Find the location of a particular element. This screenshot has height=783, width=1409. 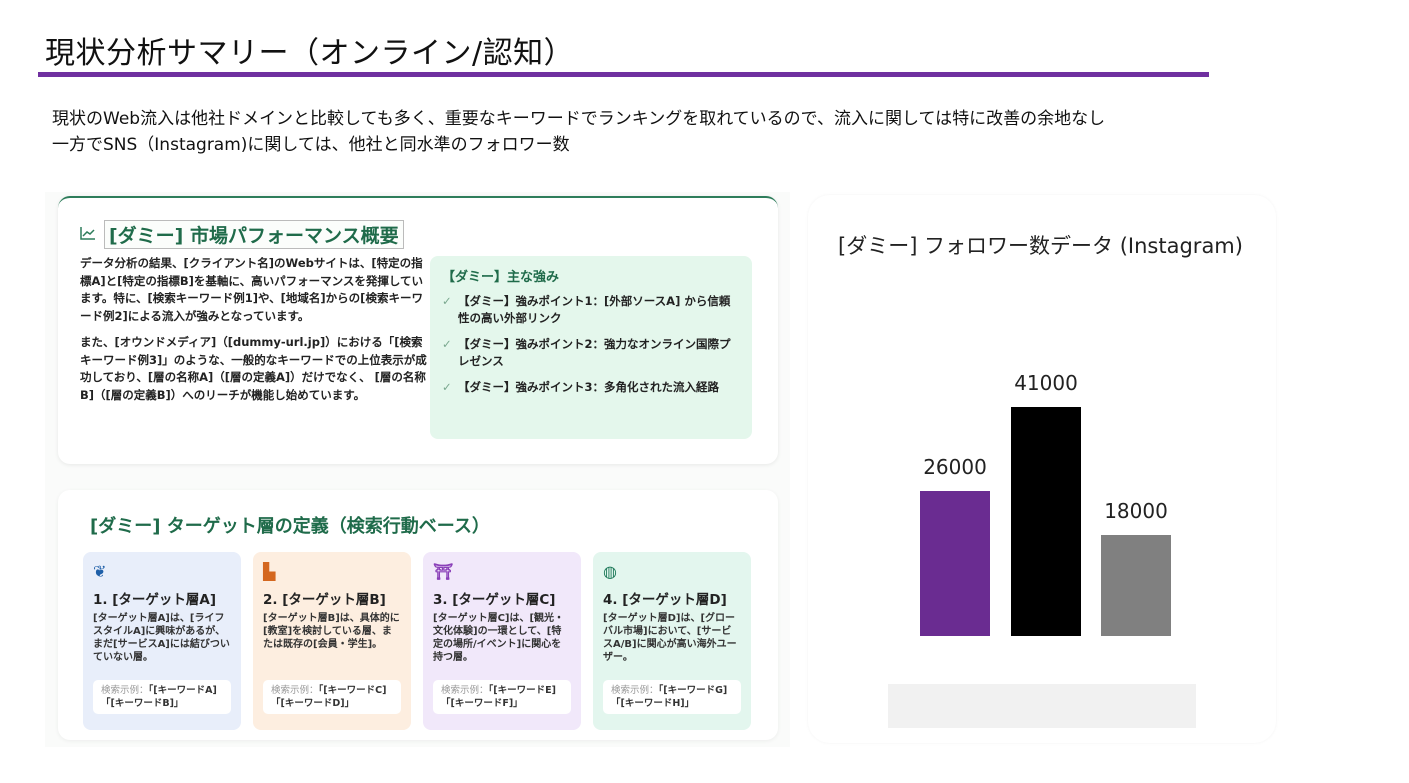

summary-line-2: 一方でSNS（Instagram)に関しては、他社と同水準のフォロワー数 is located at coordinates (311, 145).